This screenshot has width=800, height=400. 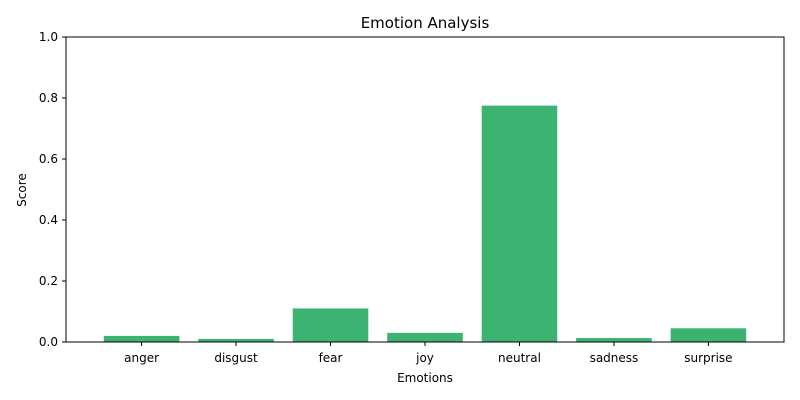 I want to click on chart-title: Emotion Analysis, so click(x=425, y=23).